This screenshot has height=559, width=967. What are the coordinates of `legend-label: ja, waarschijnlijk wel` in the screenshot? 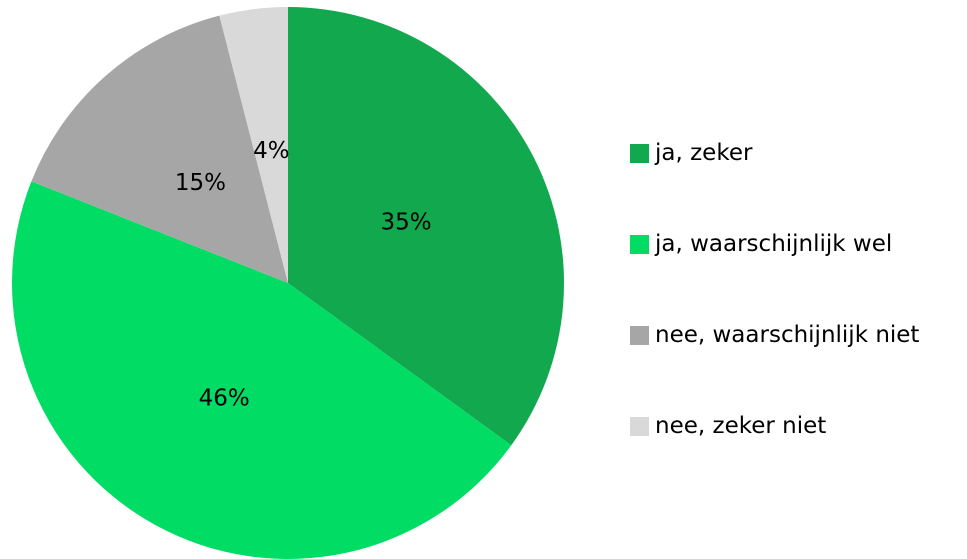 It's located at (774, 244).